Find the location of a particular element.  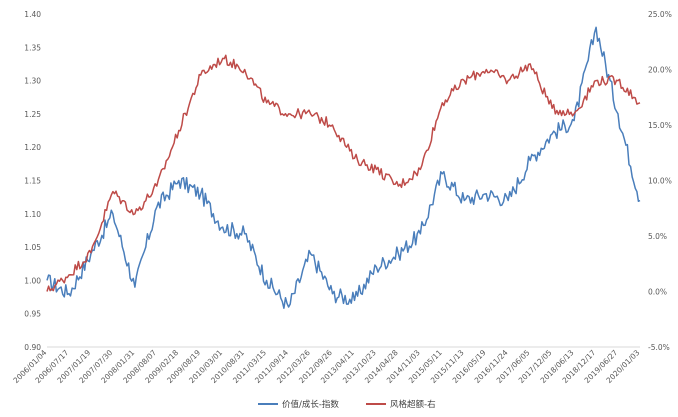

right-tick-label-5: 20.0% is located at coordinates (660, 70).